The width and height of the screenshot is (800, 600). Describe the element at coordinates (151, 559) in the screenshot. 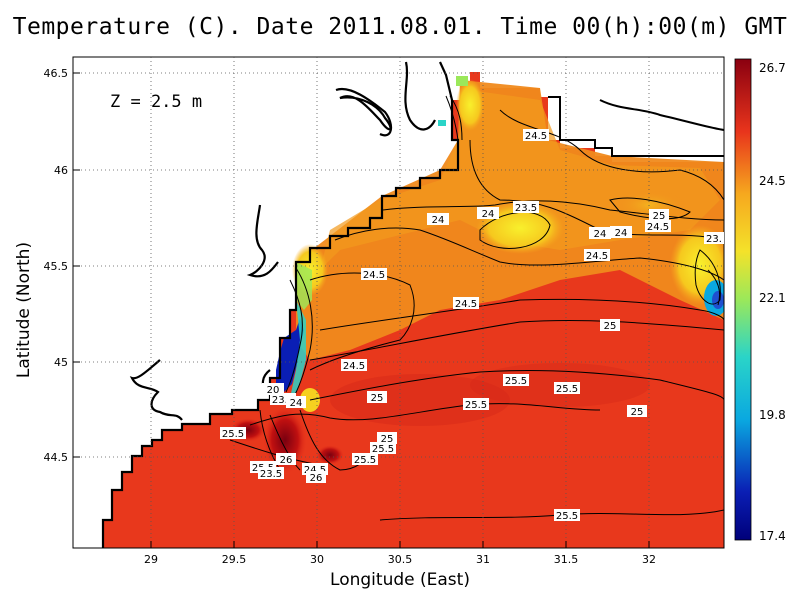

I see `x-tick-label: 29` at that location.